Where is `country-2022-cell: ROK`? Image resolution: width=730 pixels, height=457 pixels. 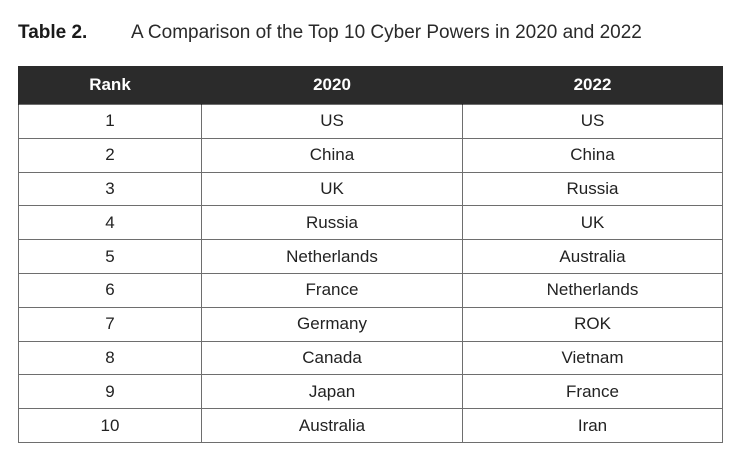
country-2022-cell: ROK is located at coordinates (592, 324).